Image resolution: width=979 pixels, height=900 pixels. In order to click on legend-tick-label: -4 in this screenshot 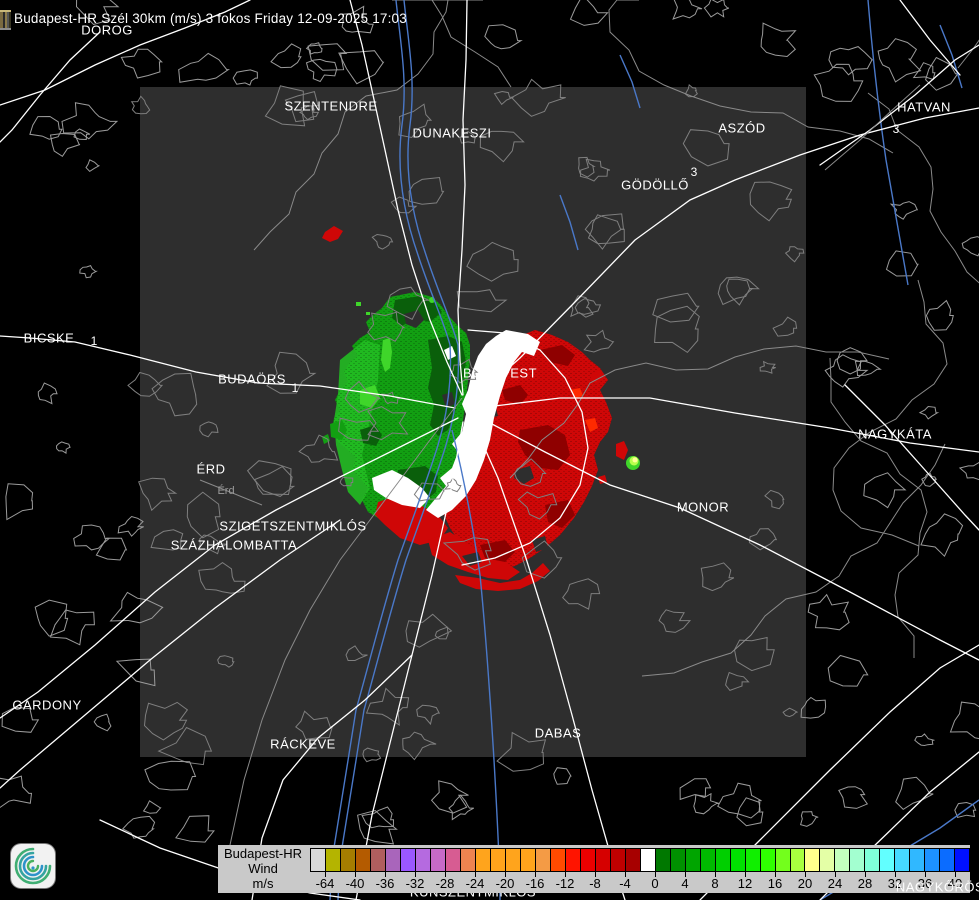, I will do `click(625, 883)`.